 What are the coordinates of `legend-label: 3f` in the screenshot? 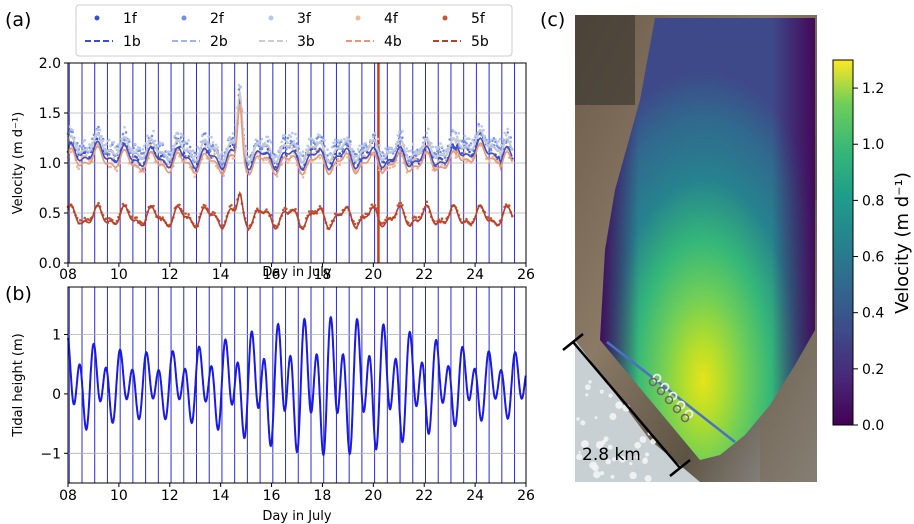 It's located at (304, 19).